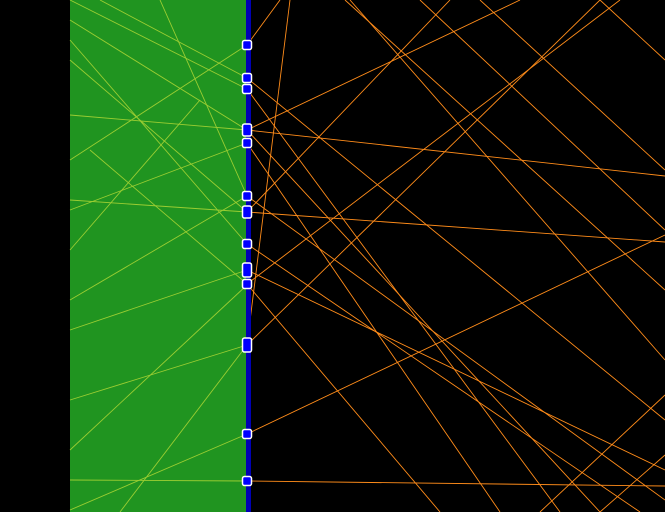 This screenshot has width=665, height=512. I want to click on interface-line, so click(248, 256).